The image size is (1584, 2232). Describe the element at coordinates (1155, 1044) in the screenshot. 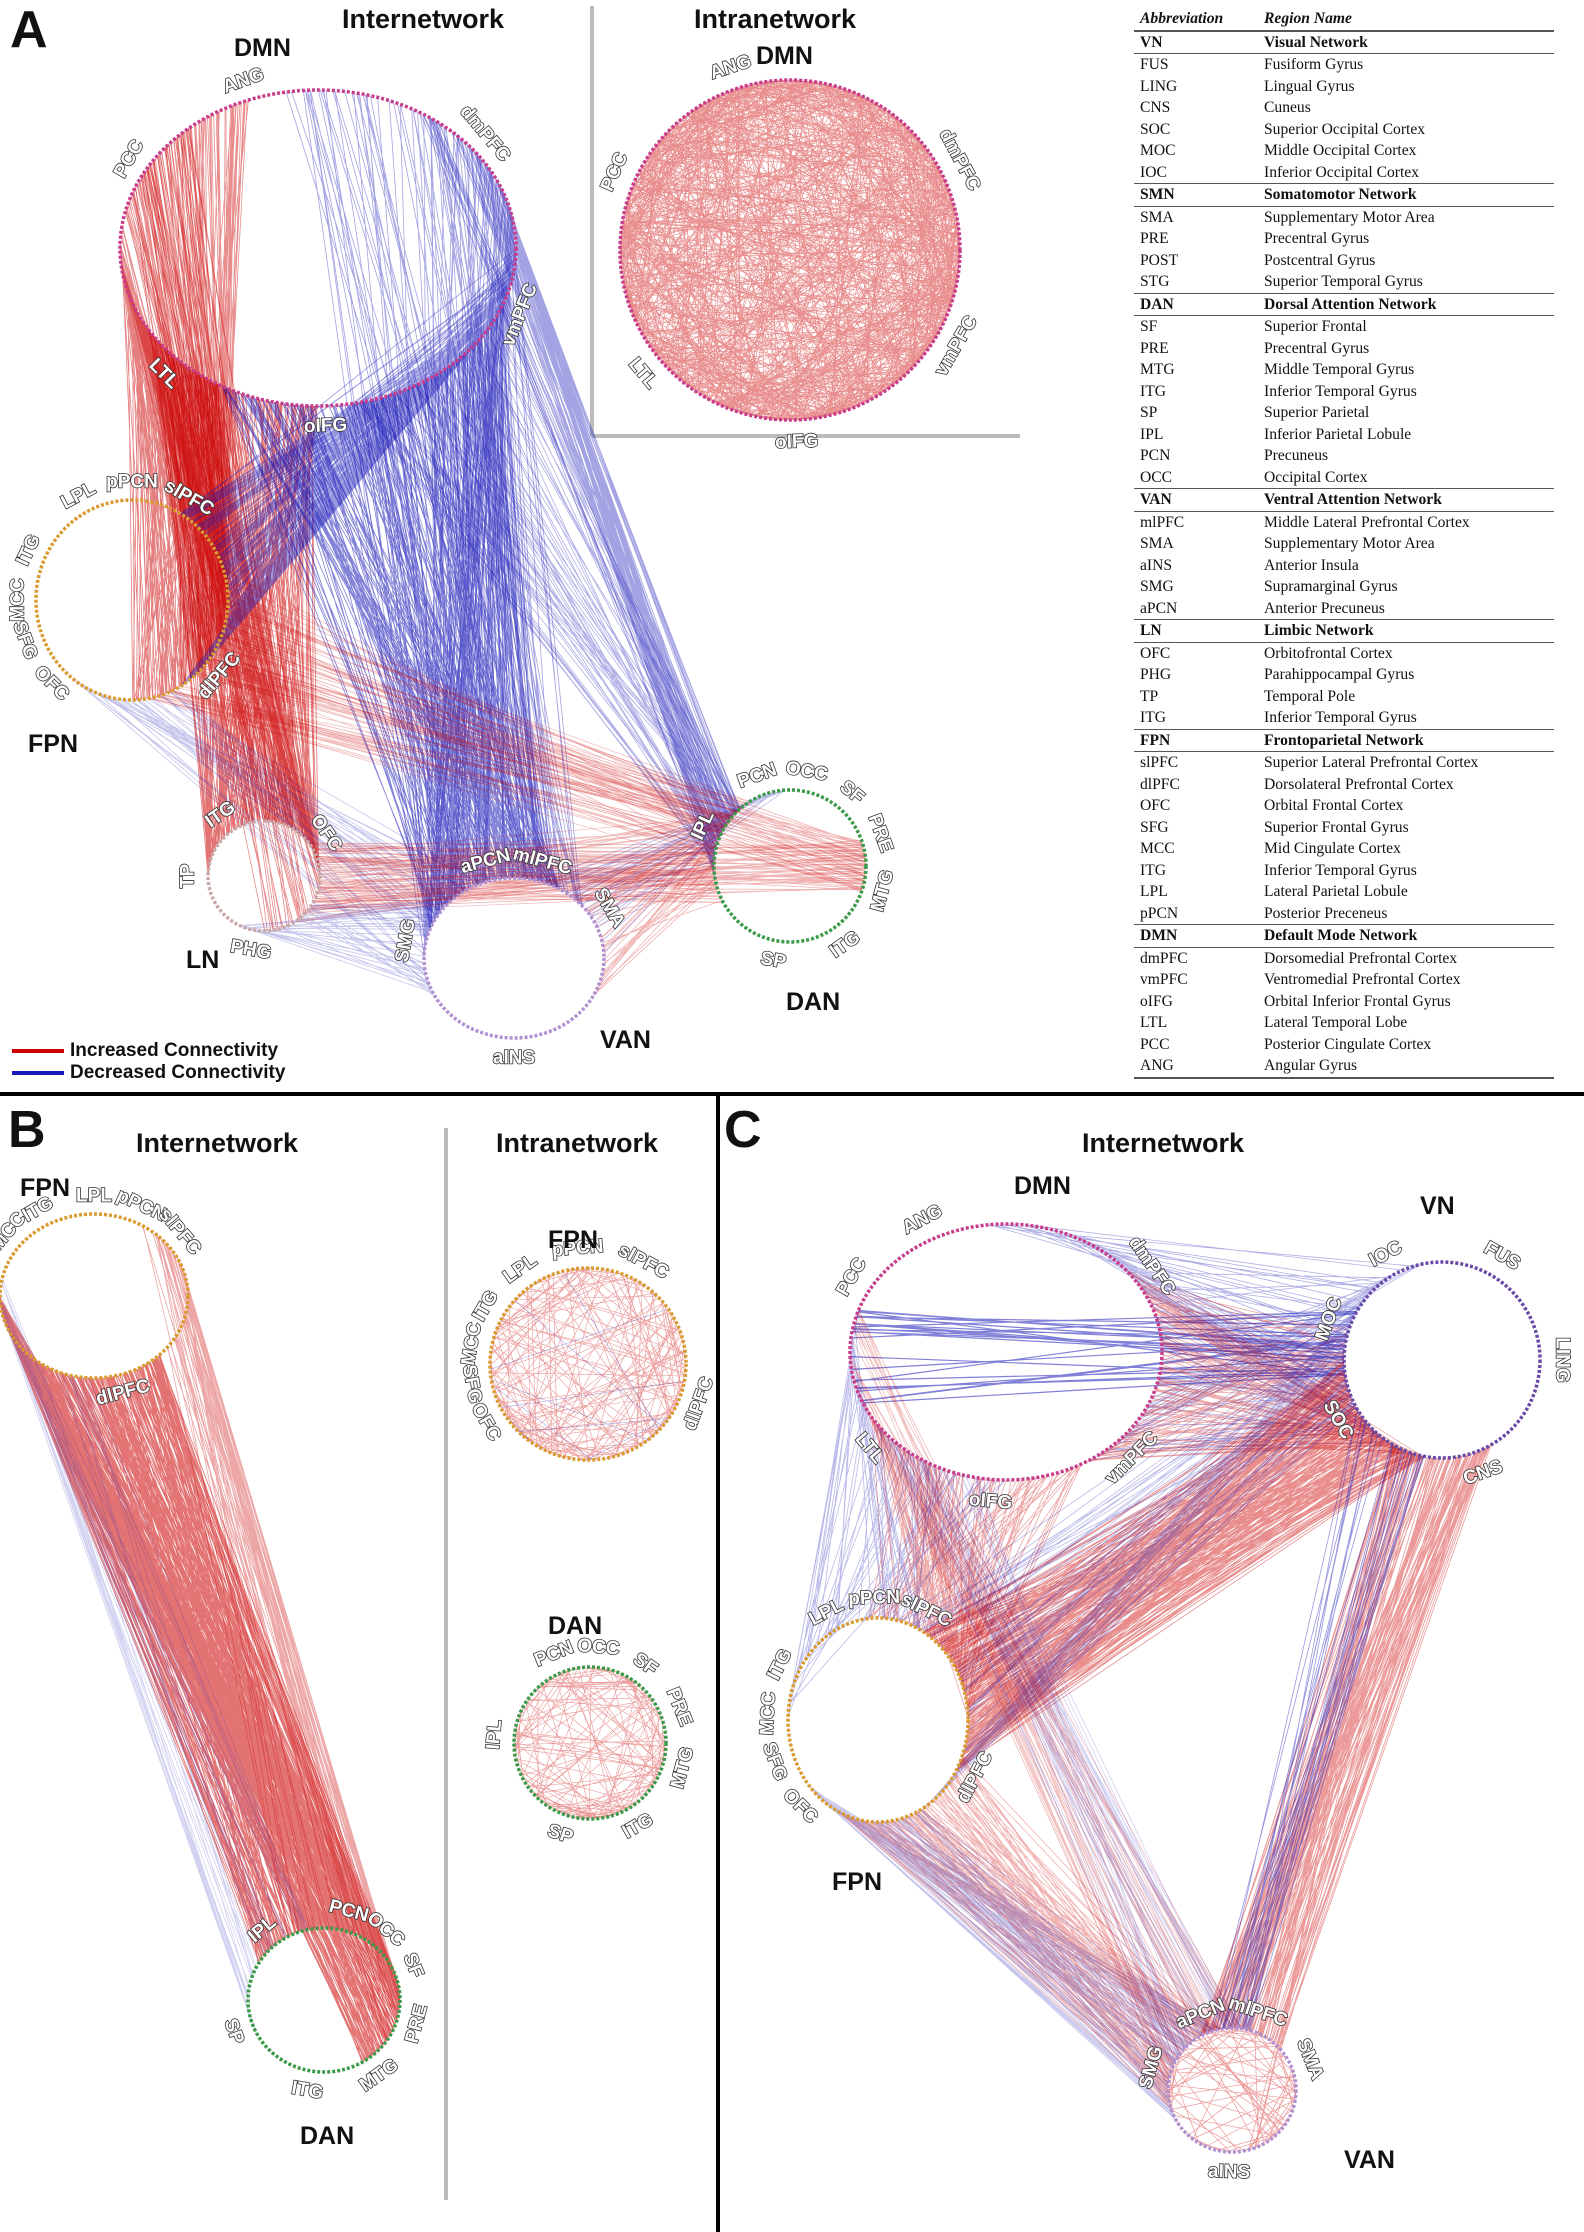

I see `abbreviation-cell: PCC` at that location.